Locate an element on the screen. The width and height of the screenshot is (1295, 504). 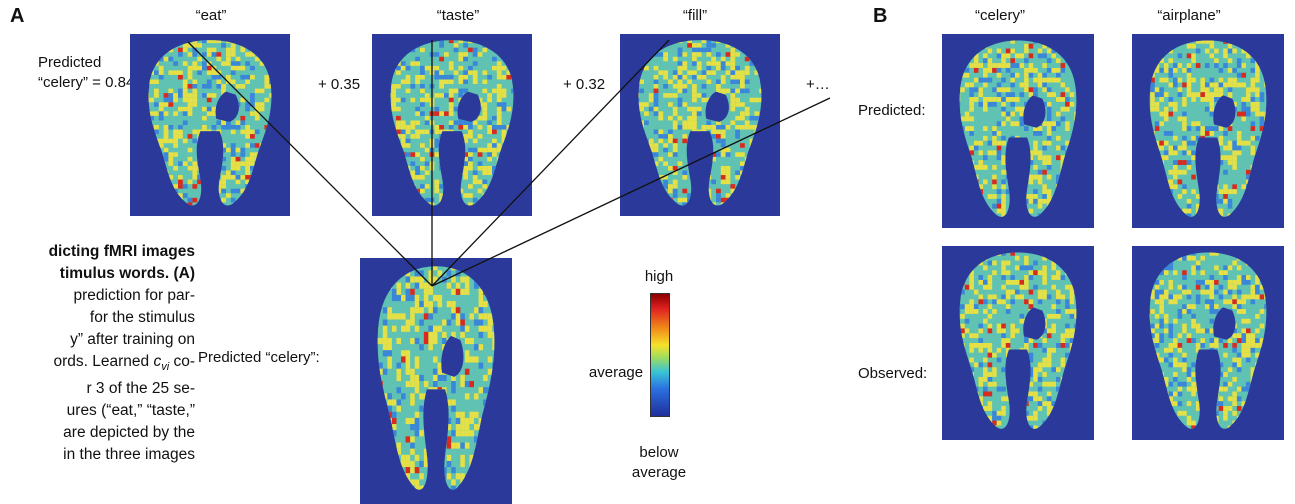
caption-line6-end: co- is located at coordinates (182, 361).